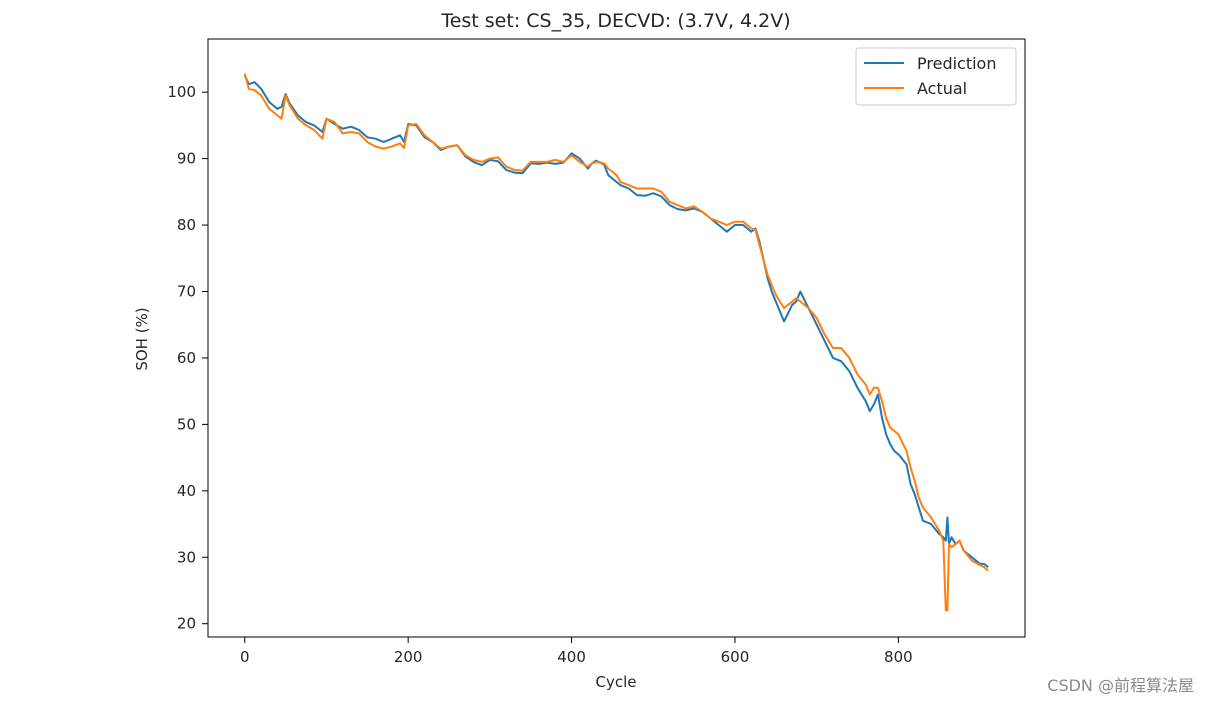  I want to click on x-tick-label: 0, so click(245, 657).